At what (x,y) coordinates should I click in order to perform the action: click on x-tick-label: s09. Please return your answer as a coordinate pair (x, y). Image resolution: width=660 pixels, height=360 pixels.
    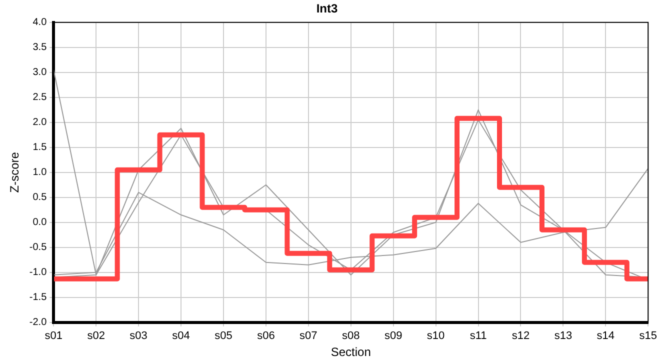
    Looking at the image, I should click on (393, 336).